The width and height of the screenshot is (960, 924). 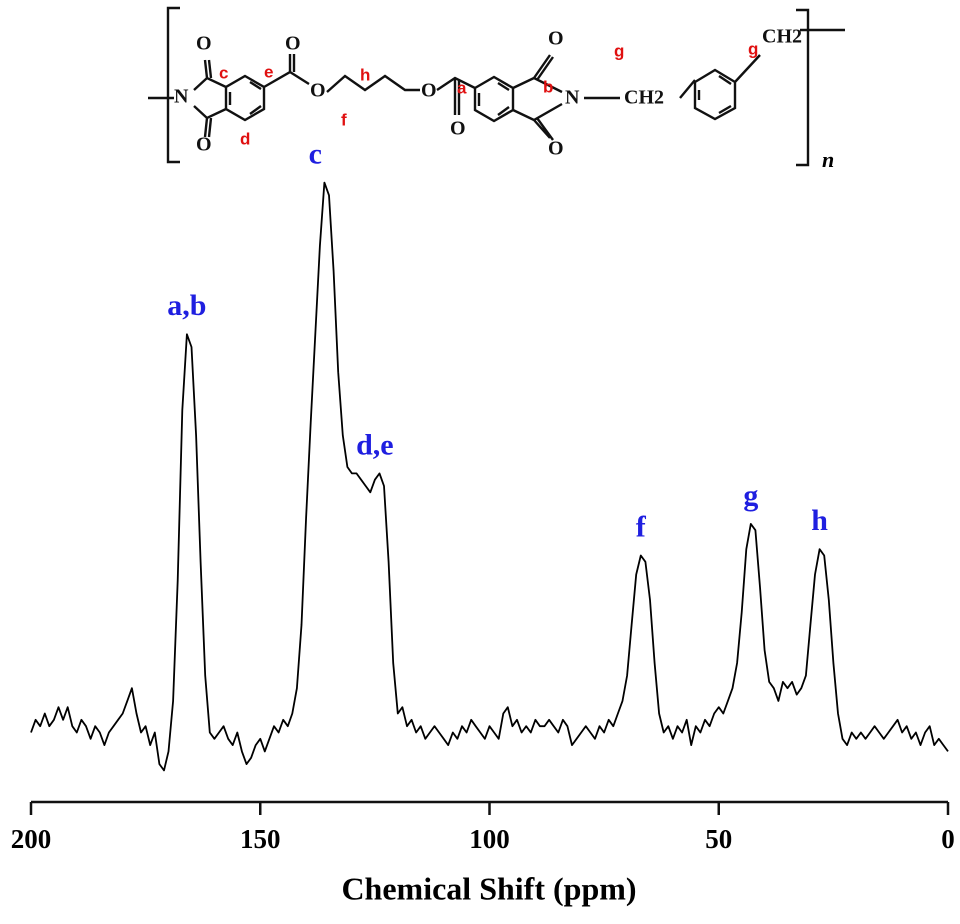 I want to click on carbon-label: c, so click(x=223, y=72).